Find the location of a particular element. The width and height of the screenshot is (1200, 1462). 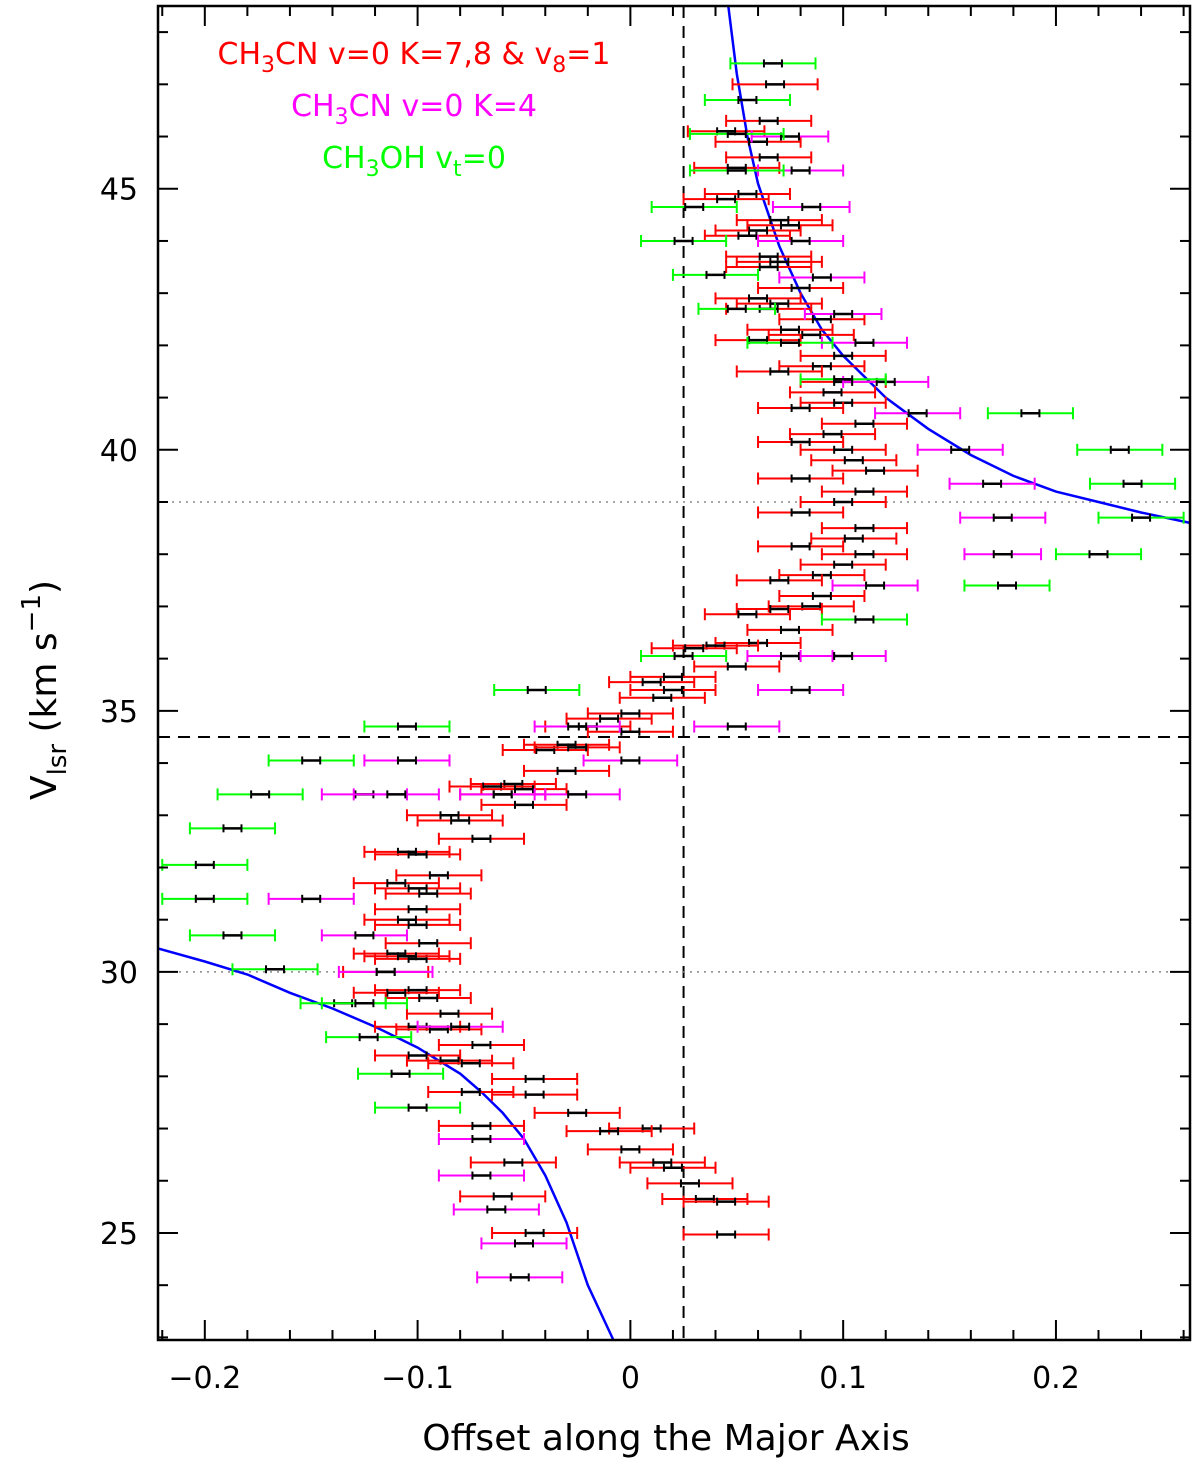

x-tick-label: −0.1 is located at coordinates (417, 1378).